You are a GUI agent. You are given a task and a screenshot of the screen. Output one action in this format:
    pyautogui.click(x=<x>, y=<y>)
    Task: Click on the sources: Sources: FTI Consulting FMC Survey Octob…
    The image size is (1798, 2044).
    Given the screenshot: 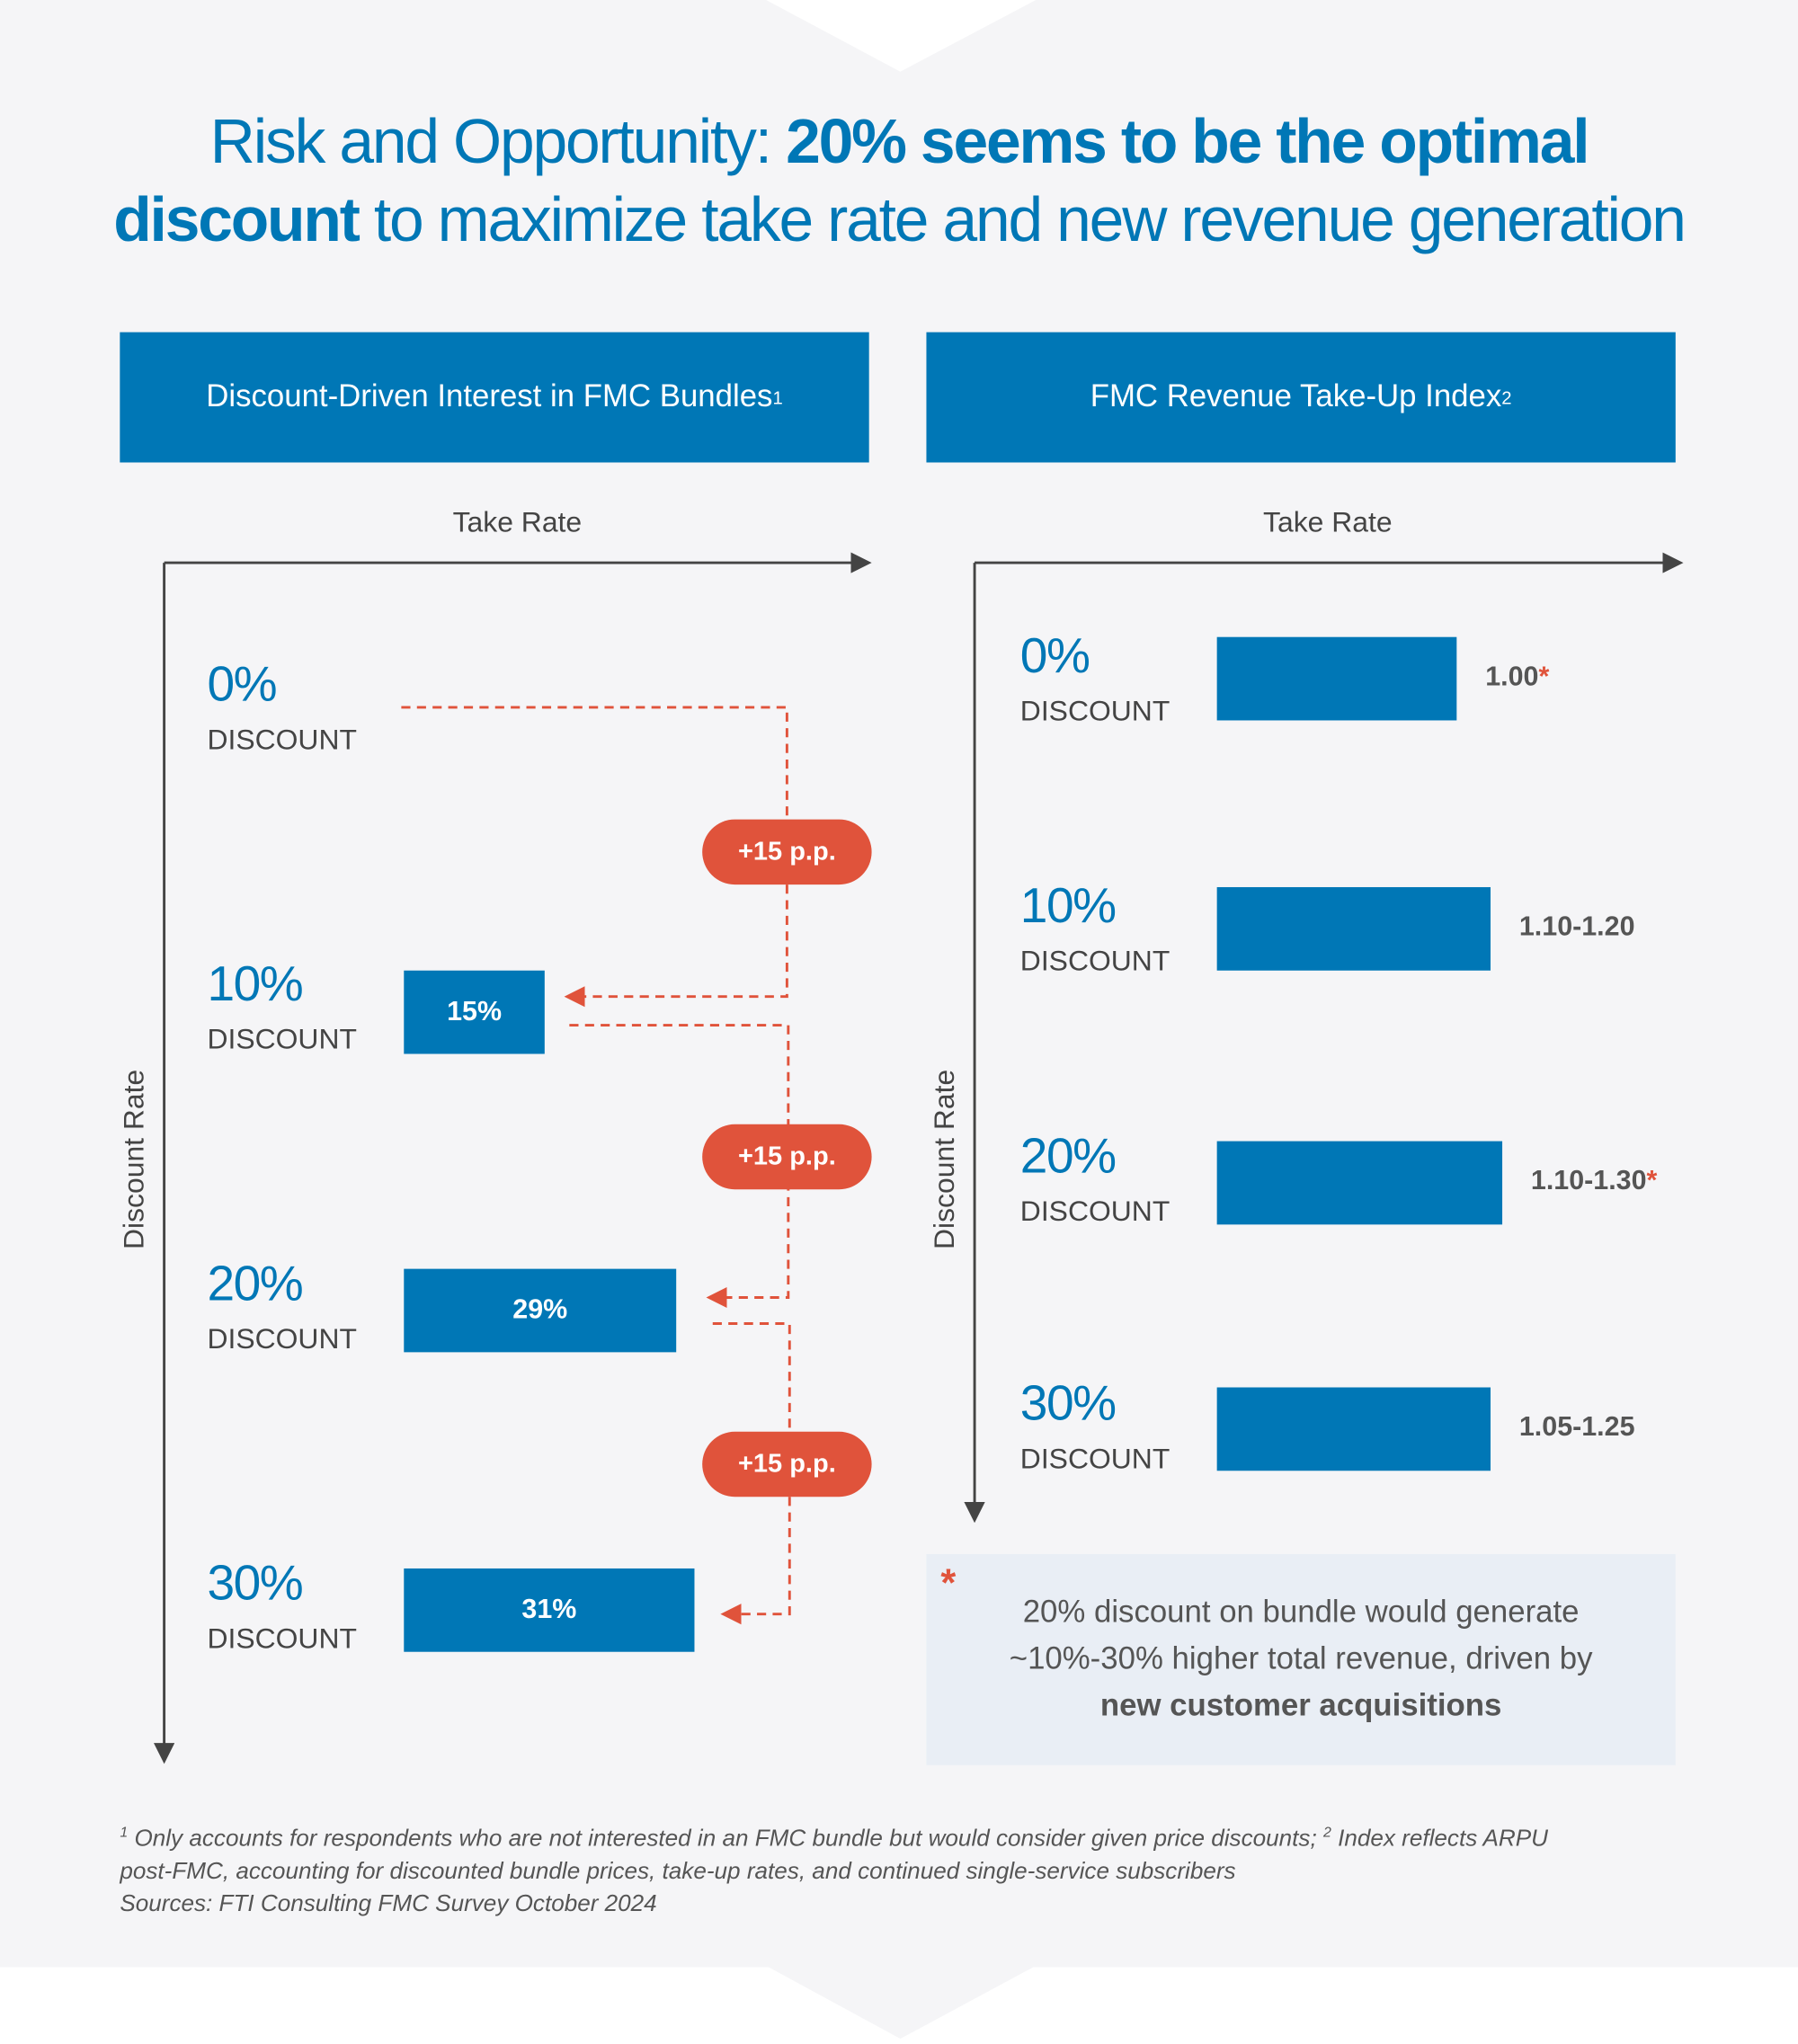 What is the action you would take?
    pyautogui.click(x=388, y=1902)
    